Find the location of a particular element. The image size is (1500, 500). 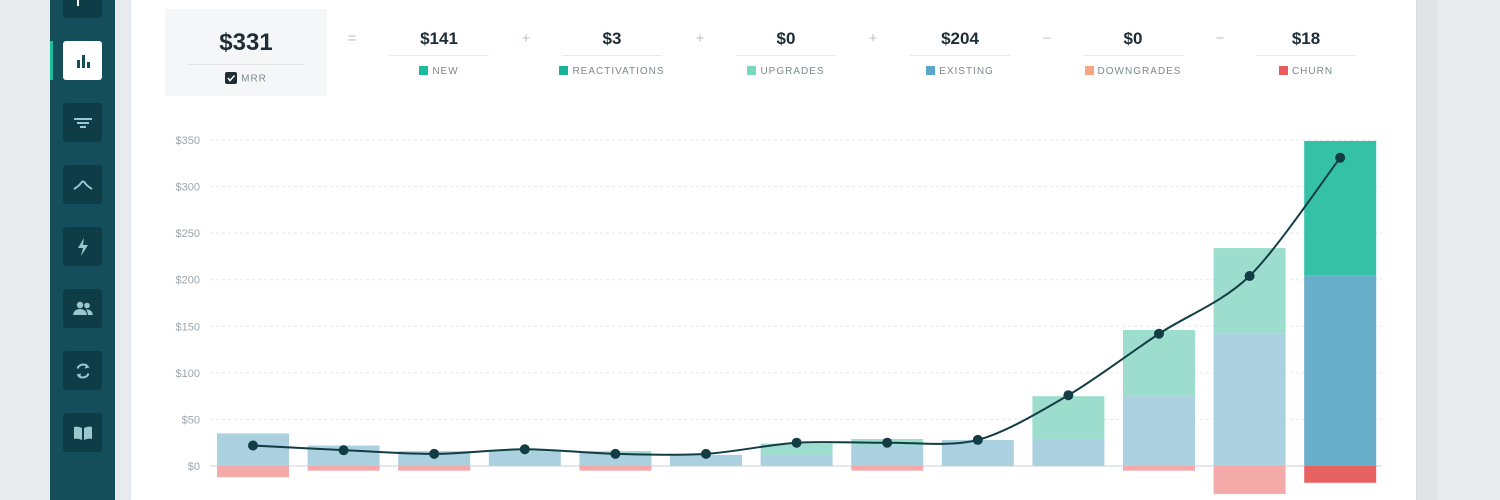

metric-card-churn: $18 CHURN is located at coordinates (1306, 52).